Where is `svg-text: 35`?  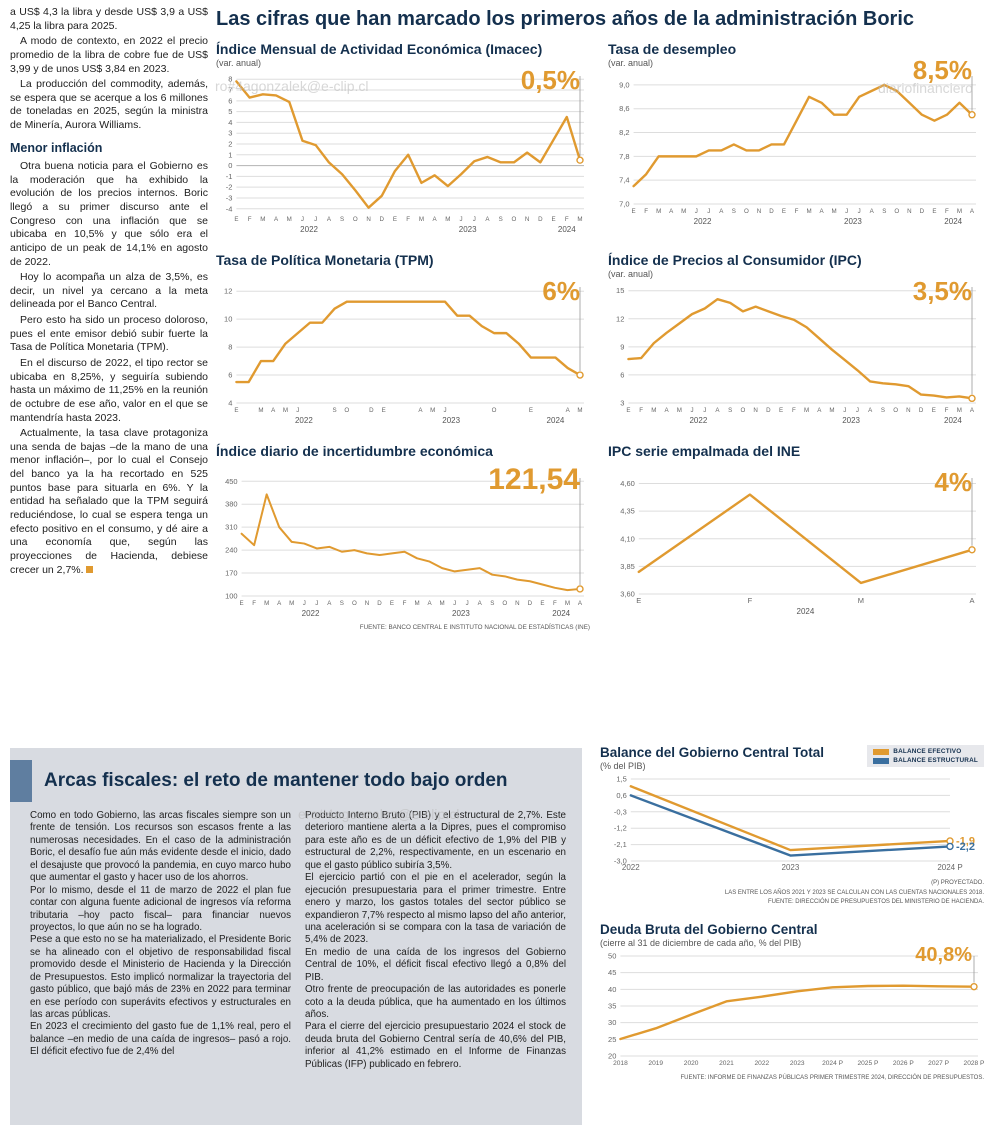
svg-text: 35 is located at coordinates (612, 1005).